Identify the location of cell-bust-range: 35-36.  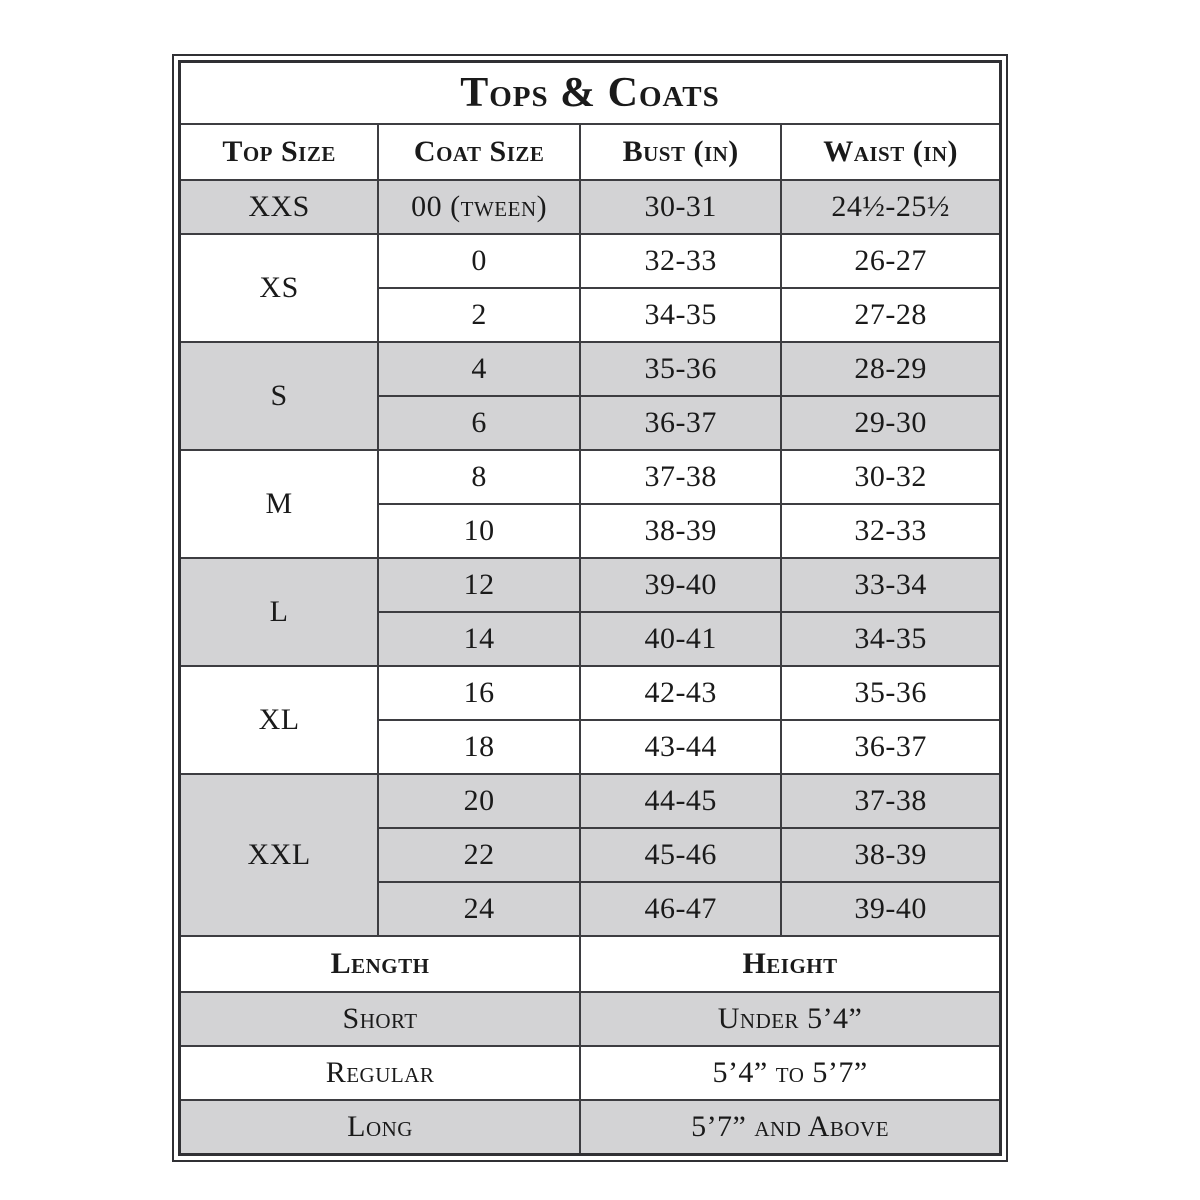
(681, 369).